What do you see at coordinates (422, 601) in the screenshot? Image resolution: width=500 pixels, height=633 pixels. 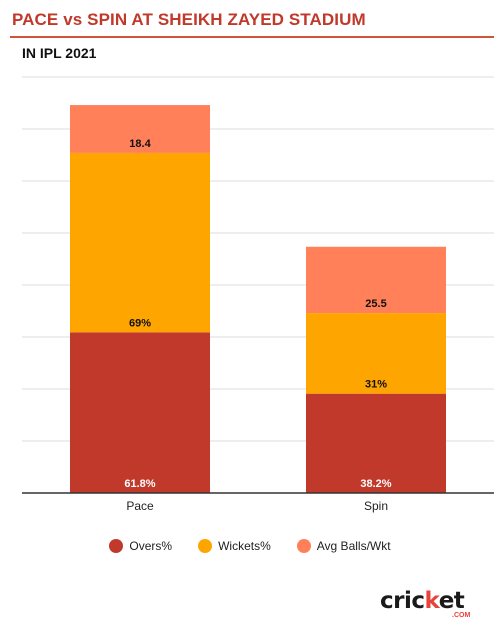 I see `brand-logo: cricket` at bounding box center [422, 601].